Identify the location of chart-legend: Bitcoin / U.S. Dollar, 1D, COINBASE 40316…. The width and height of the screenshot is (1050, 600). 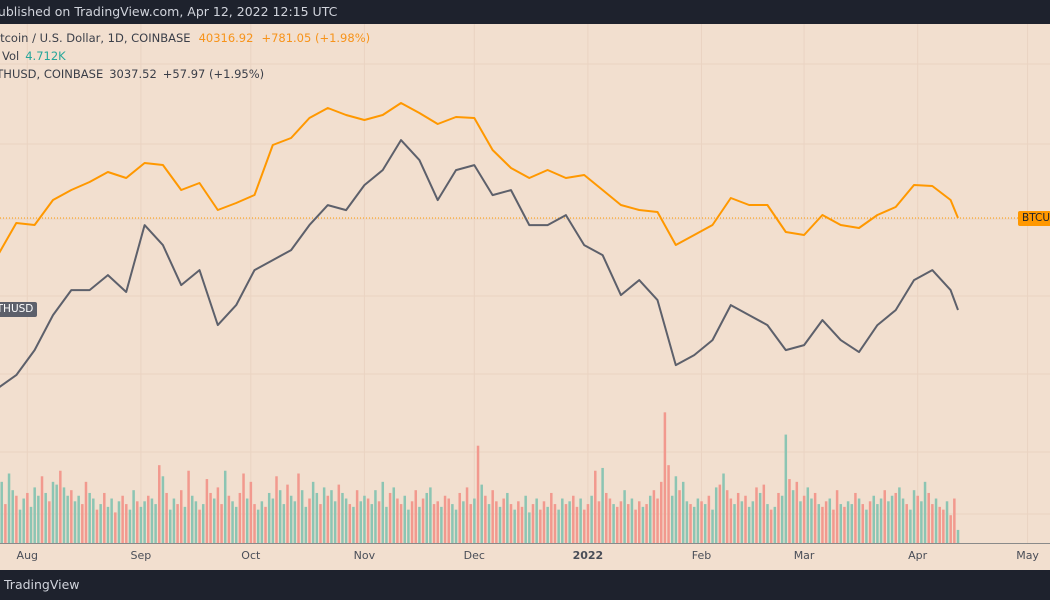
(185, 56).